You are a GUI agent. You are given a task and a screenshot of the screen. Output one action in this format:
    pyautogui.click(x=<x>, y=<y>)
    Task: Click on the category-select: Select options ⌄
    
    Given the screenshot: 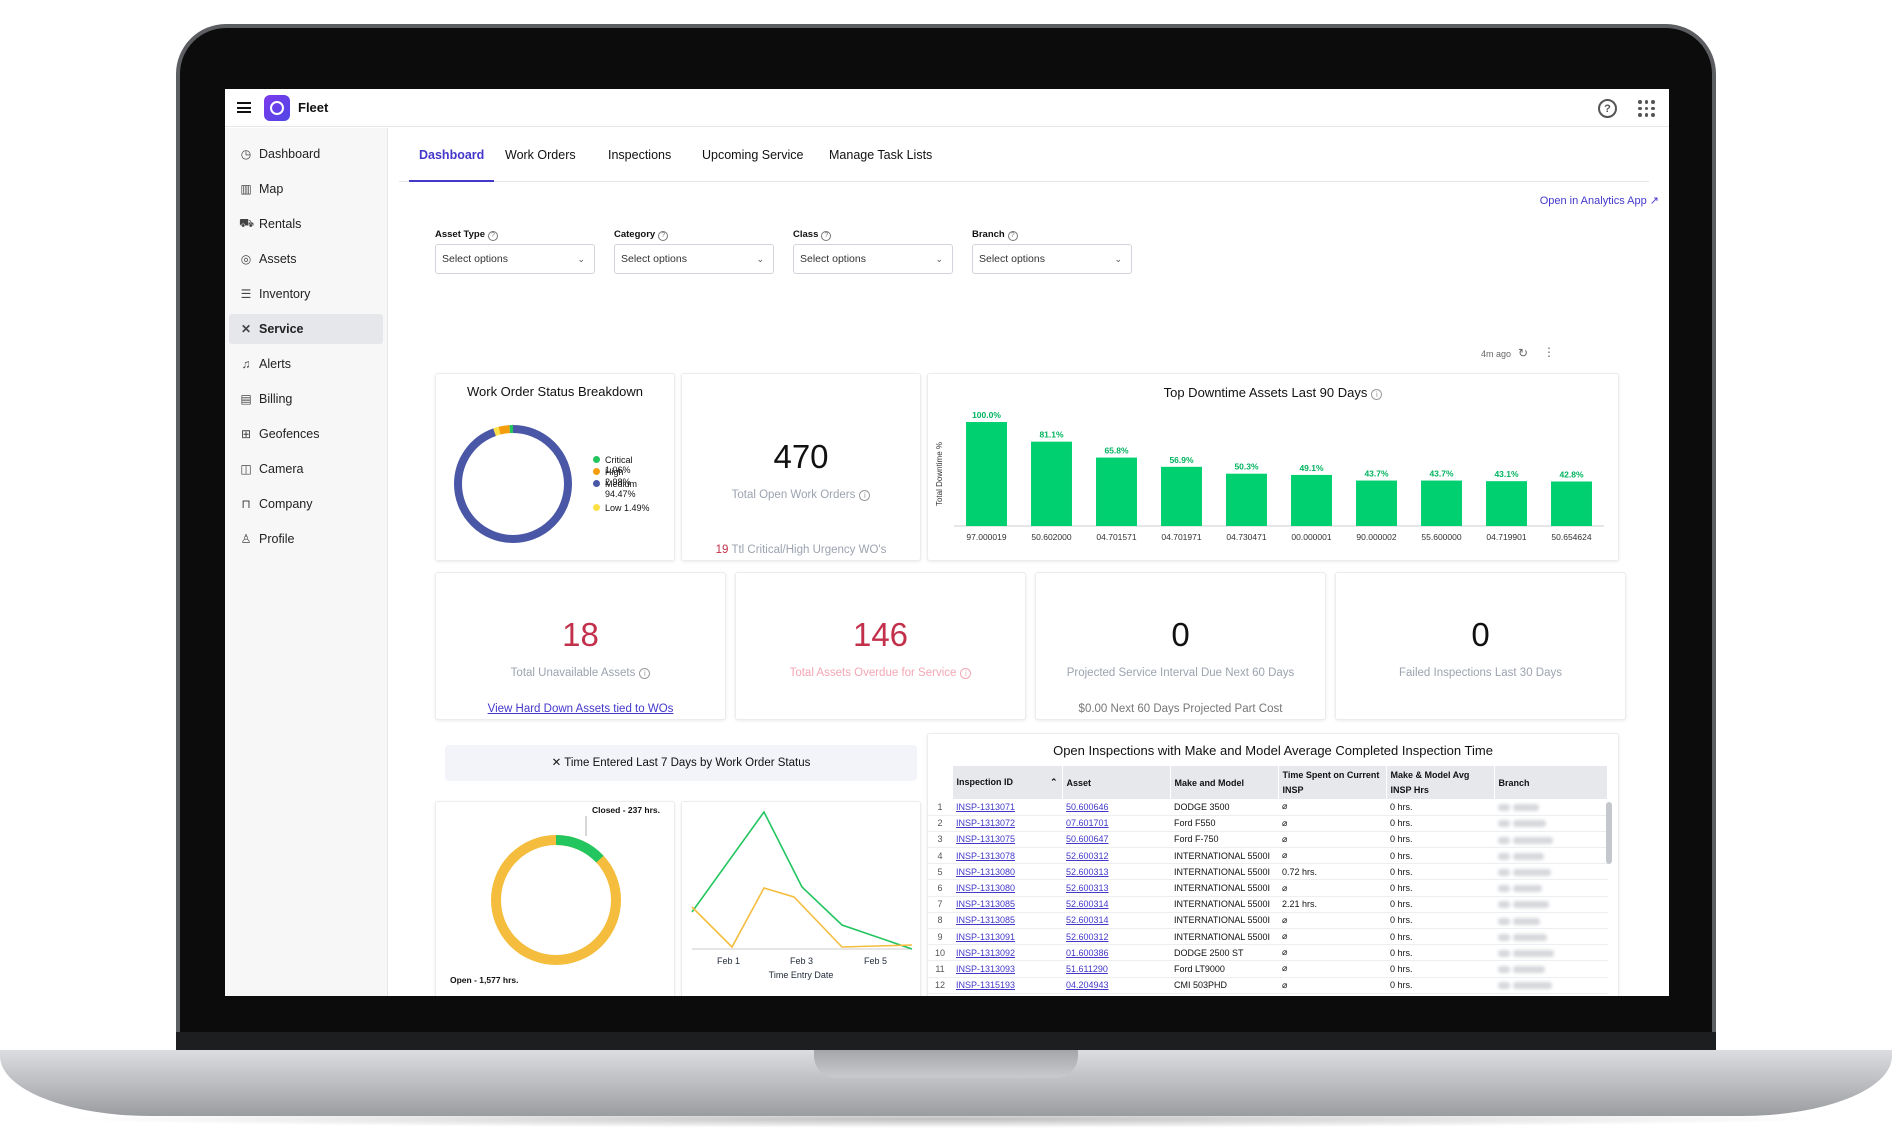 What is the action you would take?
    pyautogui.click(x=694, y=259)
    